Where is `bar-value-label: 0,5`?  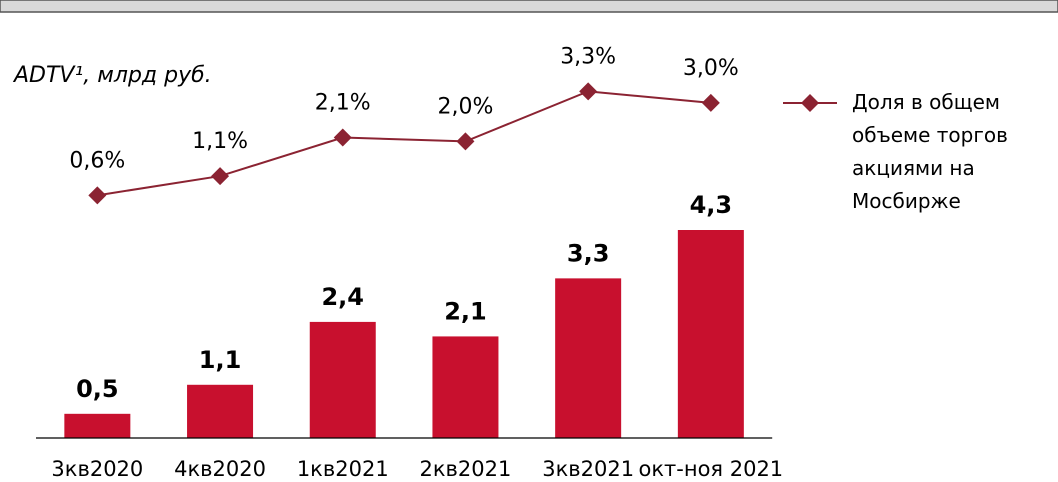 bar-value-label: 0,5 is located at coordinates (97, 389).